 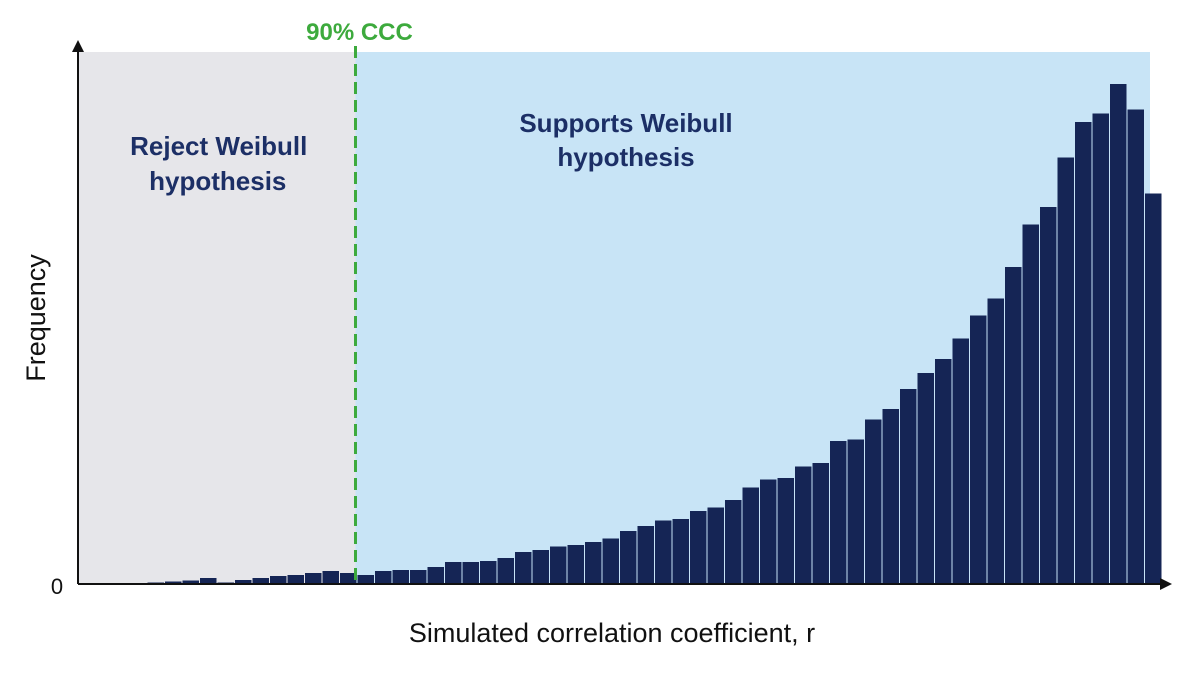 What do you see at coordinates (359, 32) in the screenshot?
I see `threshold-label: 90% CCC` at bounding box center [359, 32].